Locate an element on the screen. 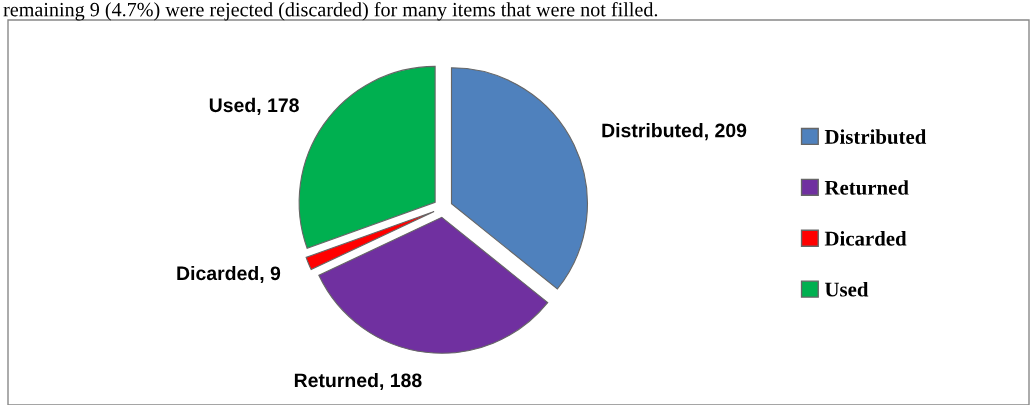  legend-label: Used is located at coordinates (846, 289).